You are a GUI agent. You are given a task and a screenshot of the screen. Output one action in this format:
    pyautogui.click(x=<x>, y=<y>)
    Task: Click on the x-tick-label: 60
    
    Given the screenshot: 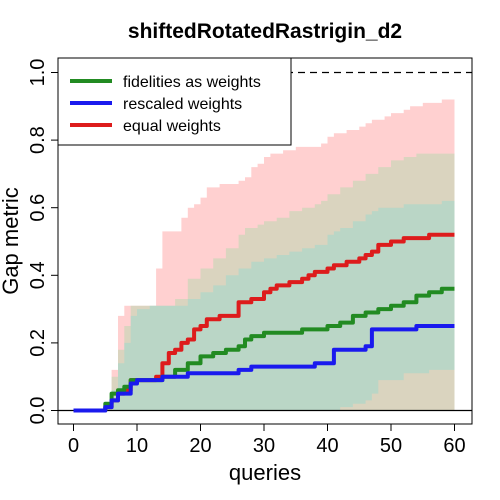 What is the action you would take?
    pyautogui.click(x=454, y=446)
    